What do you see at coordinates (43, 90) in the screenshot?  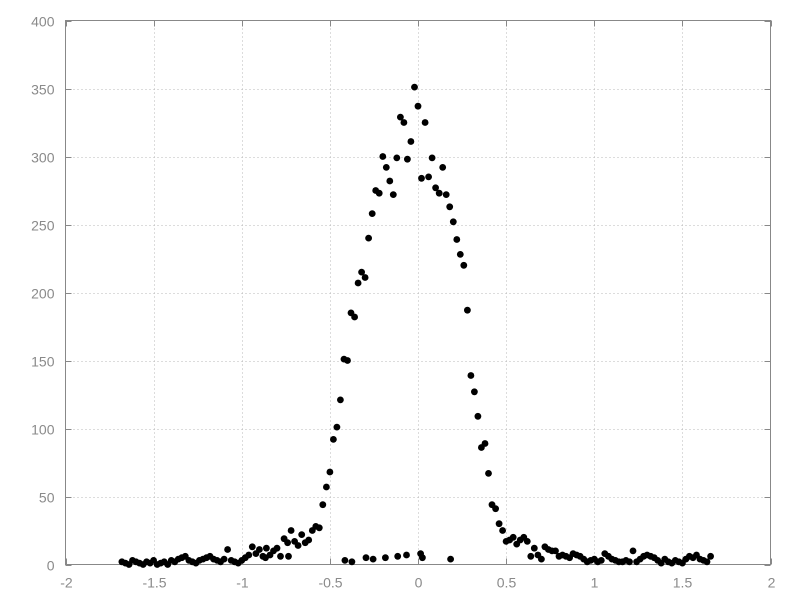 I see `y-tick-label: 350` at bounding box center [43, 90].